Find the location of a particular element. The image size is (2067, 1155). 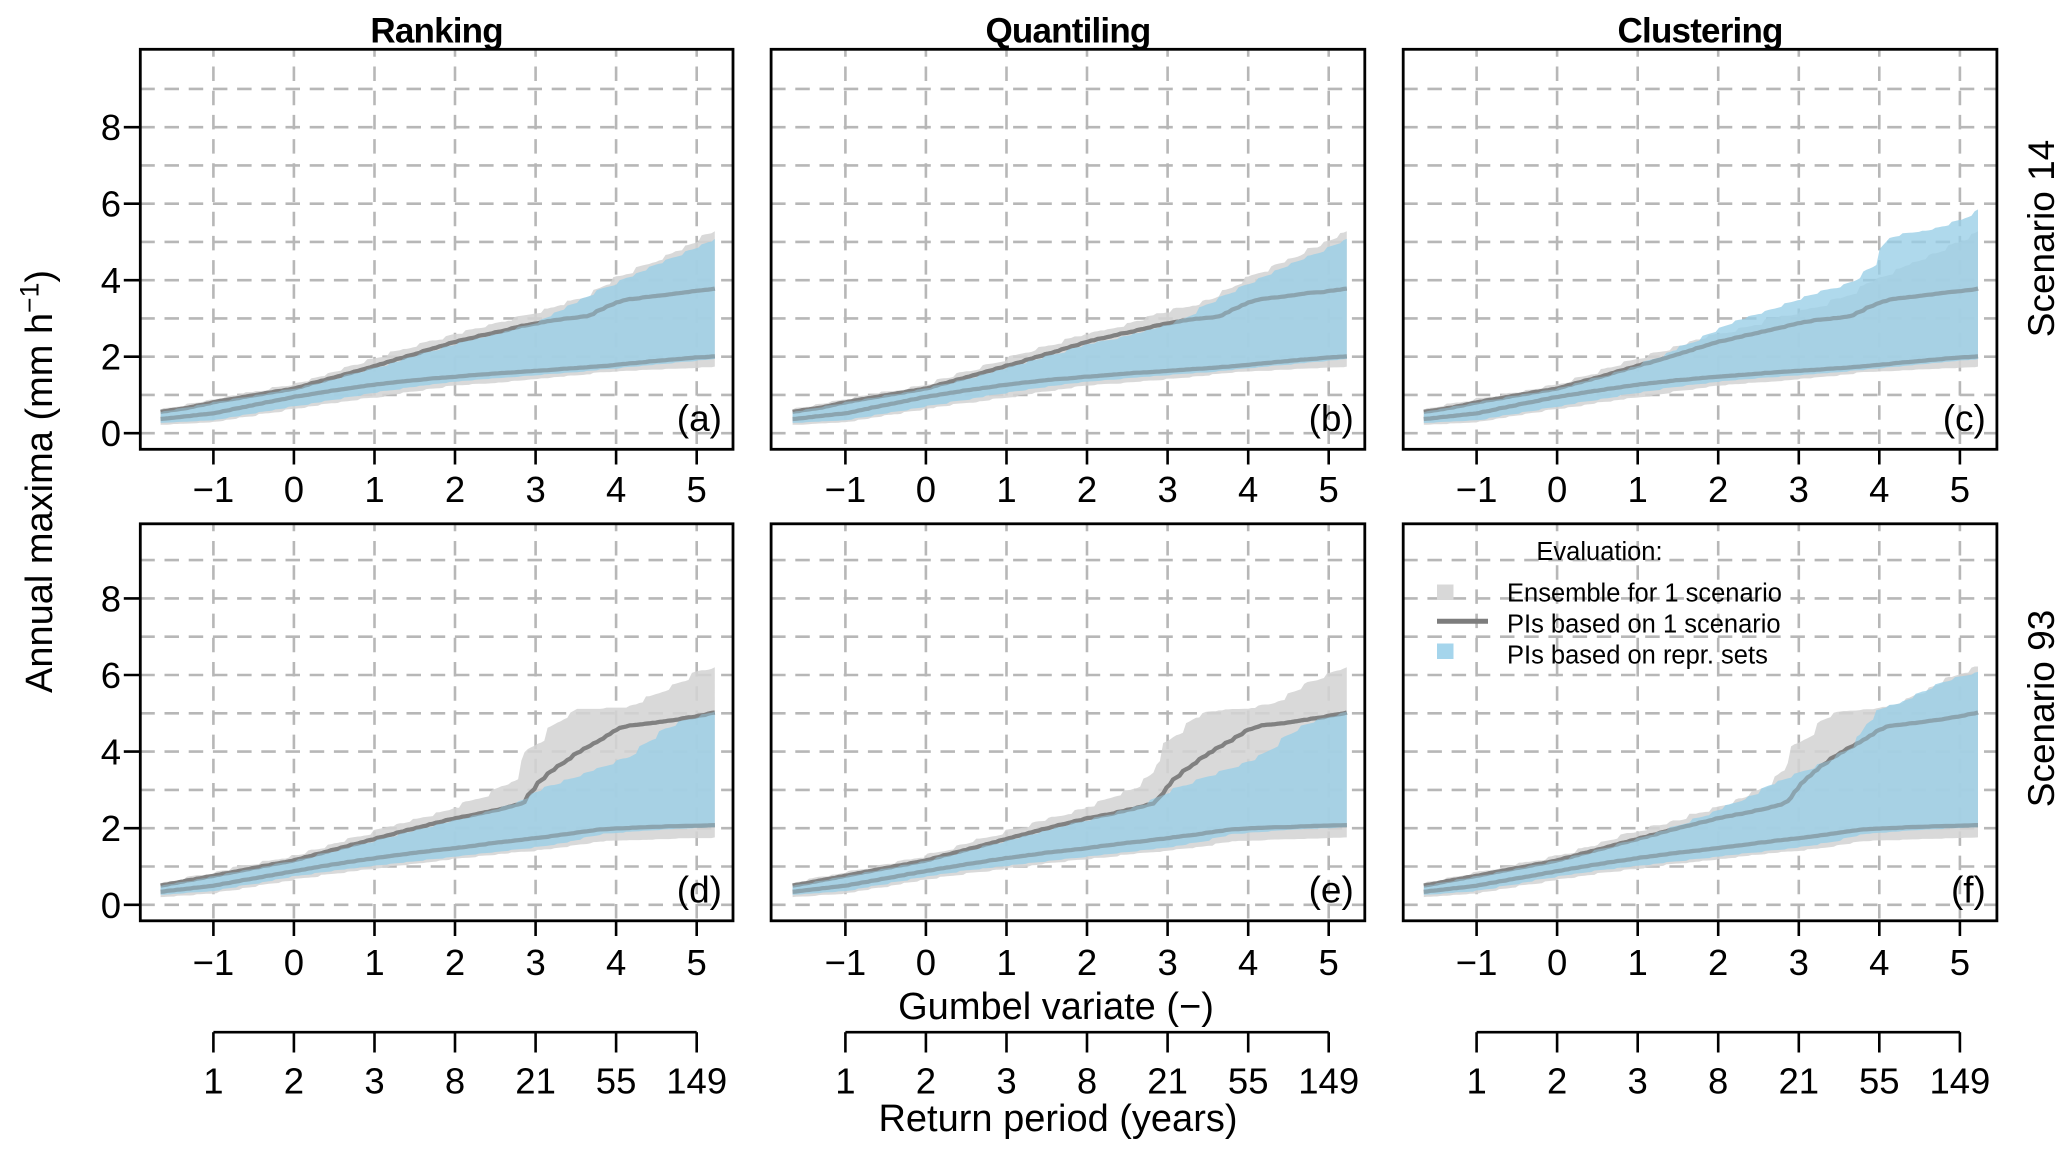

svg-text: (c) is located at coordinates (1964, 418).